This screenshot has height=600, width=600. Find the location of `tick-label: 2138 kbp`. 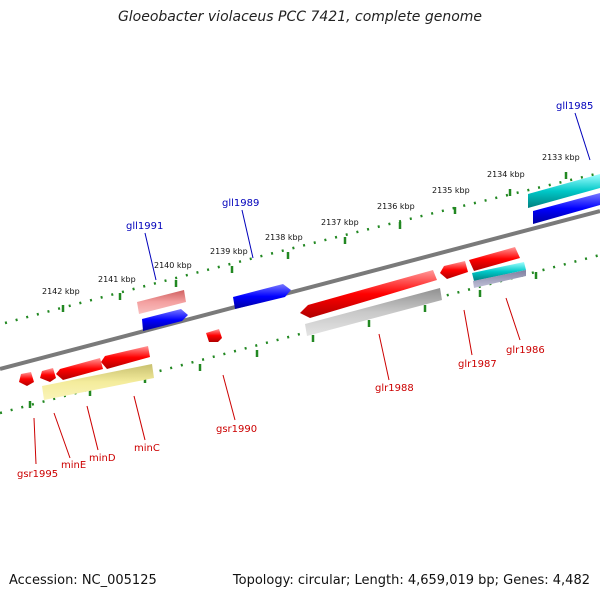

tick-label: 2138 kbp is located at coordinates (284, 237).